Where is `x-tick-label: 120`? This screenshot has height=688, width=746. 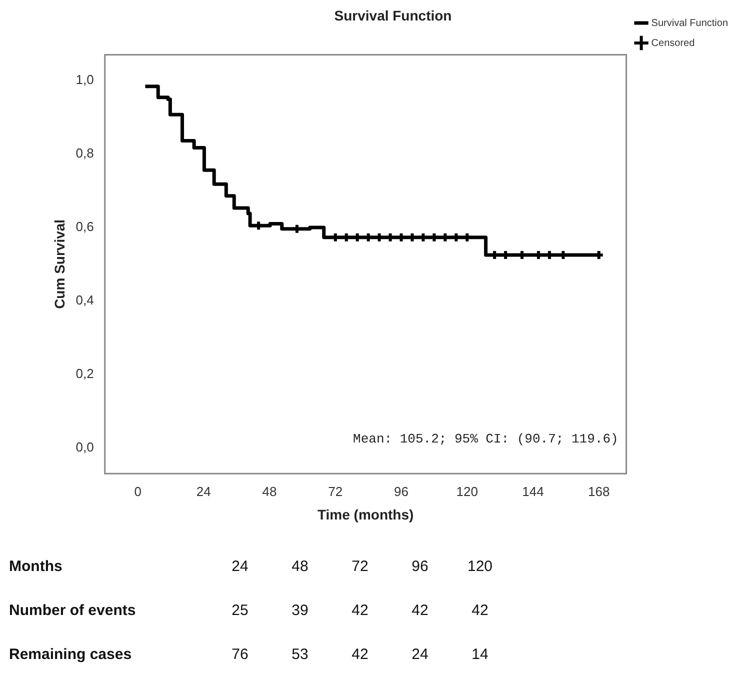
x-tick-label: 120 is located at coordinates (467, 491).